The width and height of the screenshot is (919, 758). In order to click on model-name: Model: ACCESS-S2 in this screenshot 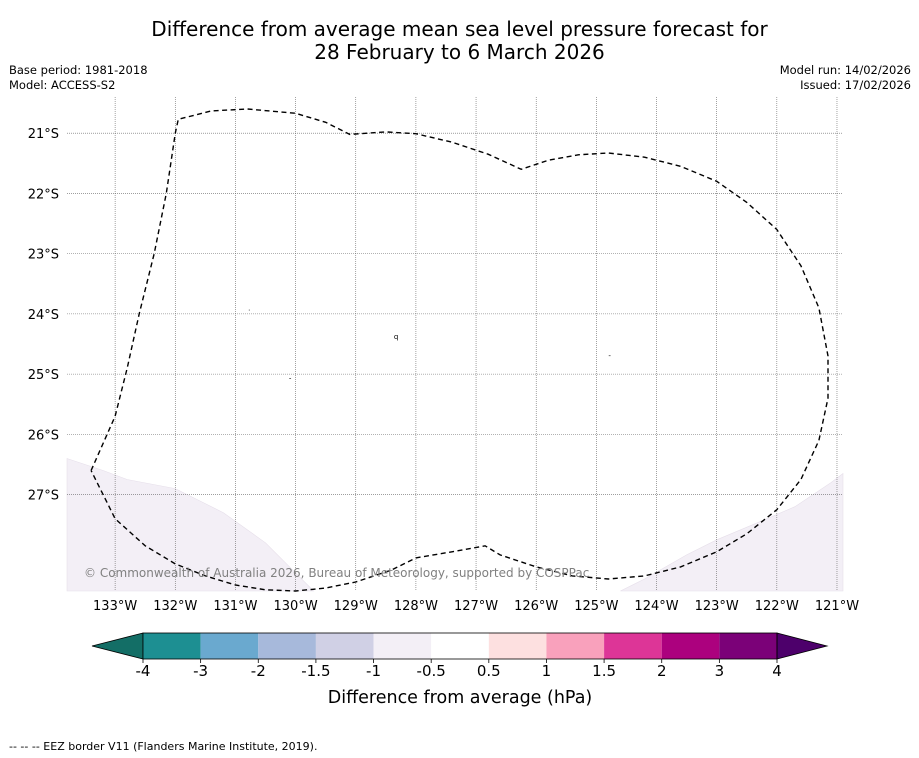, I will do `click(62, 84)`.